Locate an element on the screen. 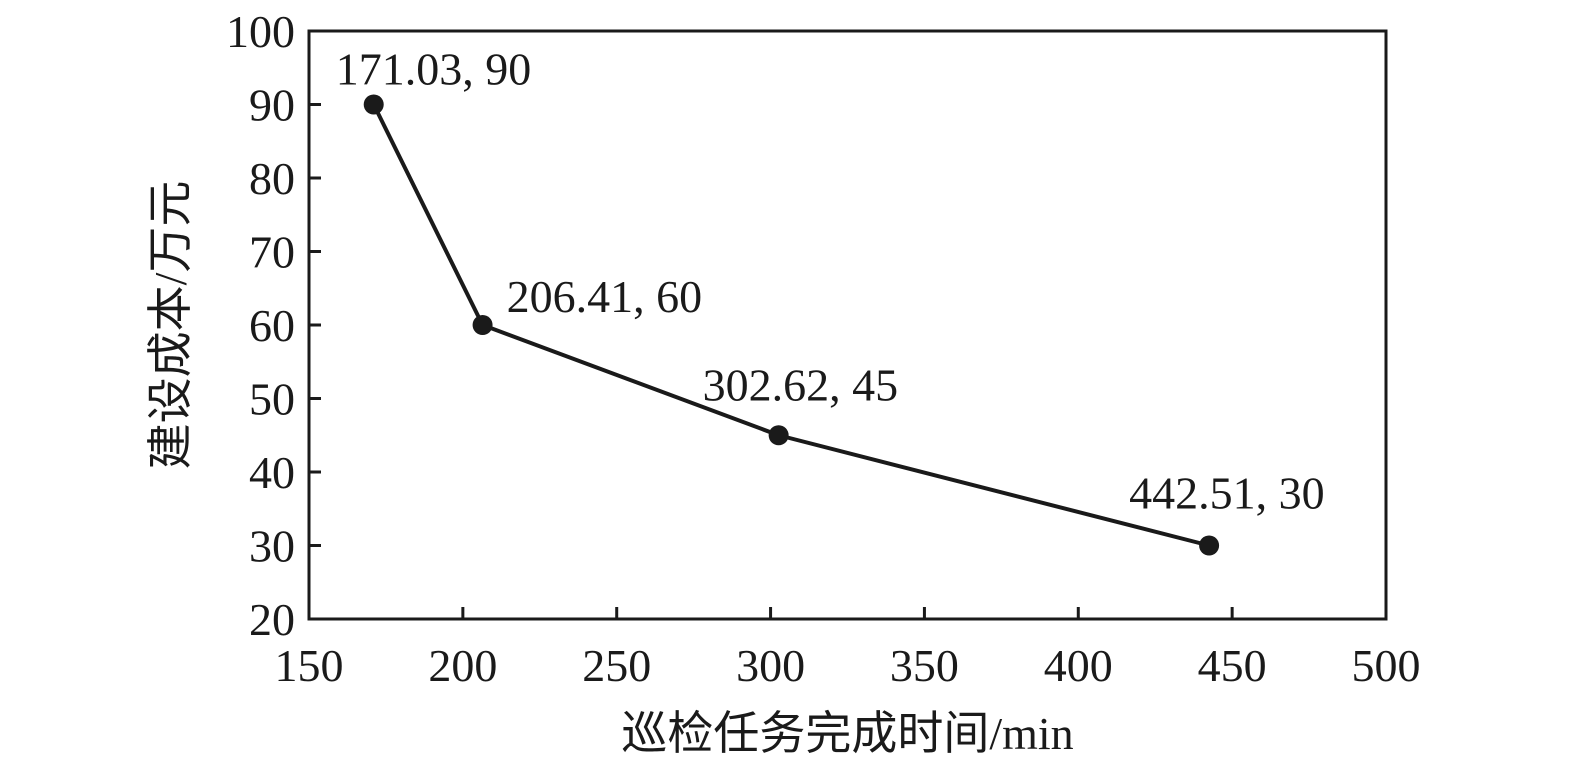 This screenshot has width=1575, height=774. x-tick-label: 350 is located at coordinates (924, 665).